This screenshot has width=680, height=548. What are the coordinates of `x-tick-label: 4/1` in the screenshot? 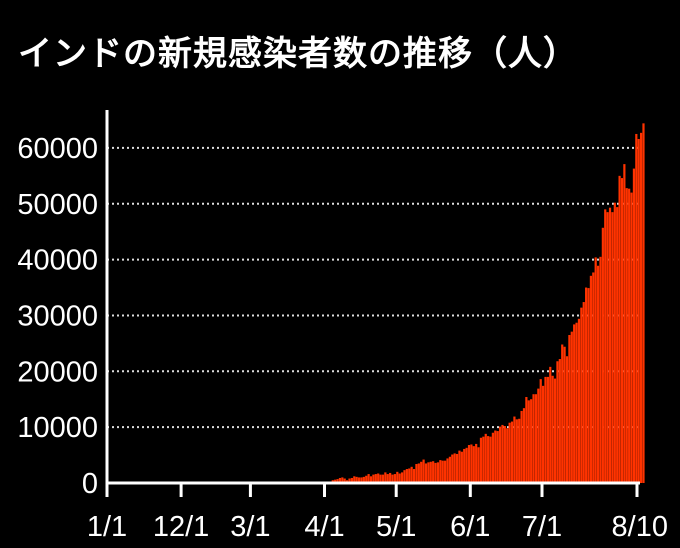 It's located at (324, 527).